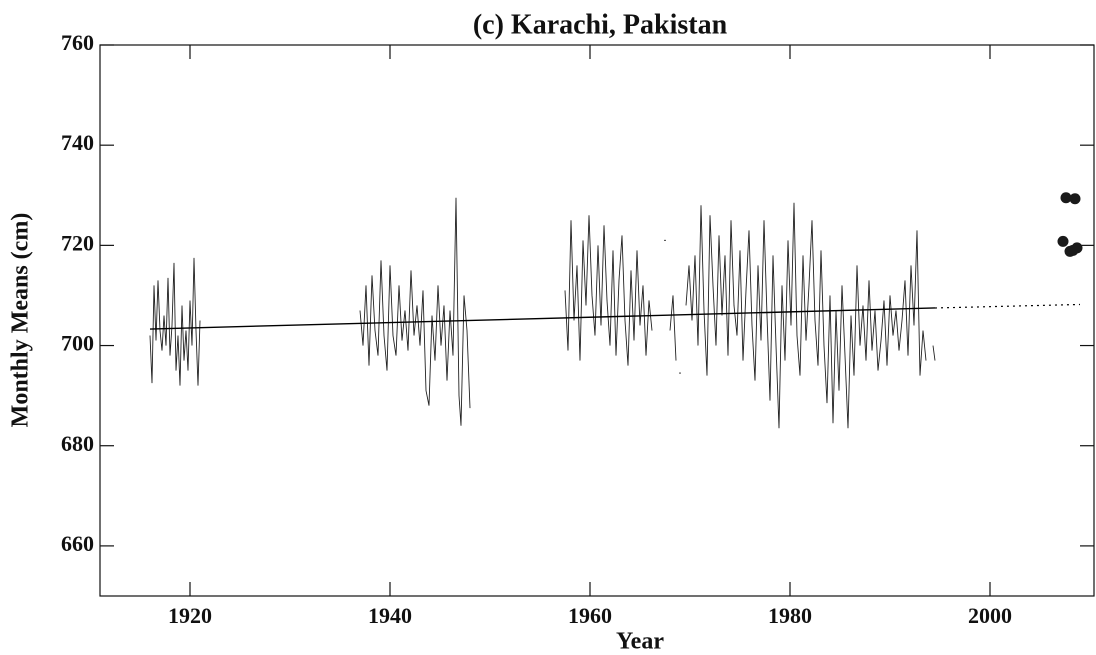 The height and width of the screenshot is (655, 1096). What do you see at coordinates (640, 642) in the screenshot?
I see `x-axis-label: Year` at bounding box center [640, 642].